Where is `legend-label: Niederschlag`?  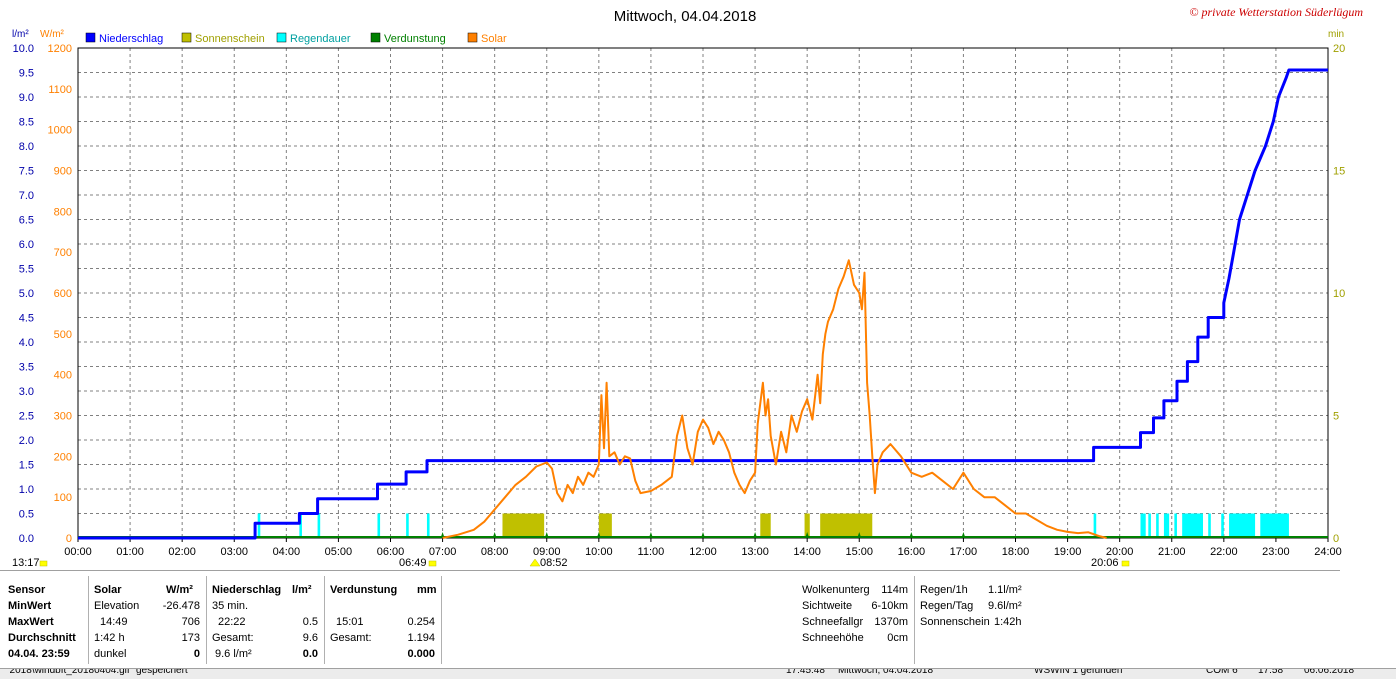
legend-label: Niederschlag is located at coordinates (131, 39).